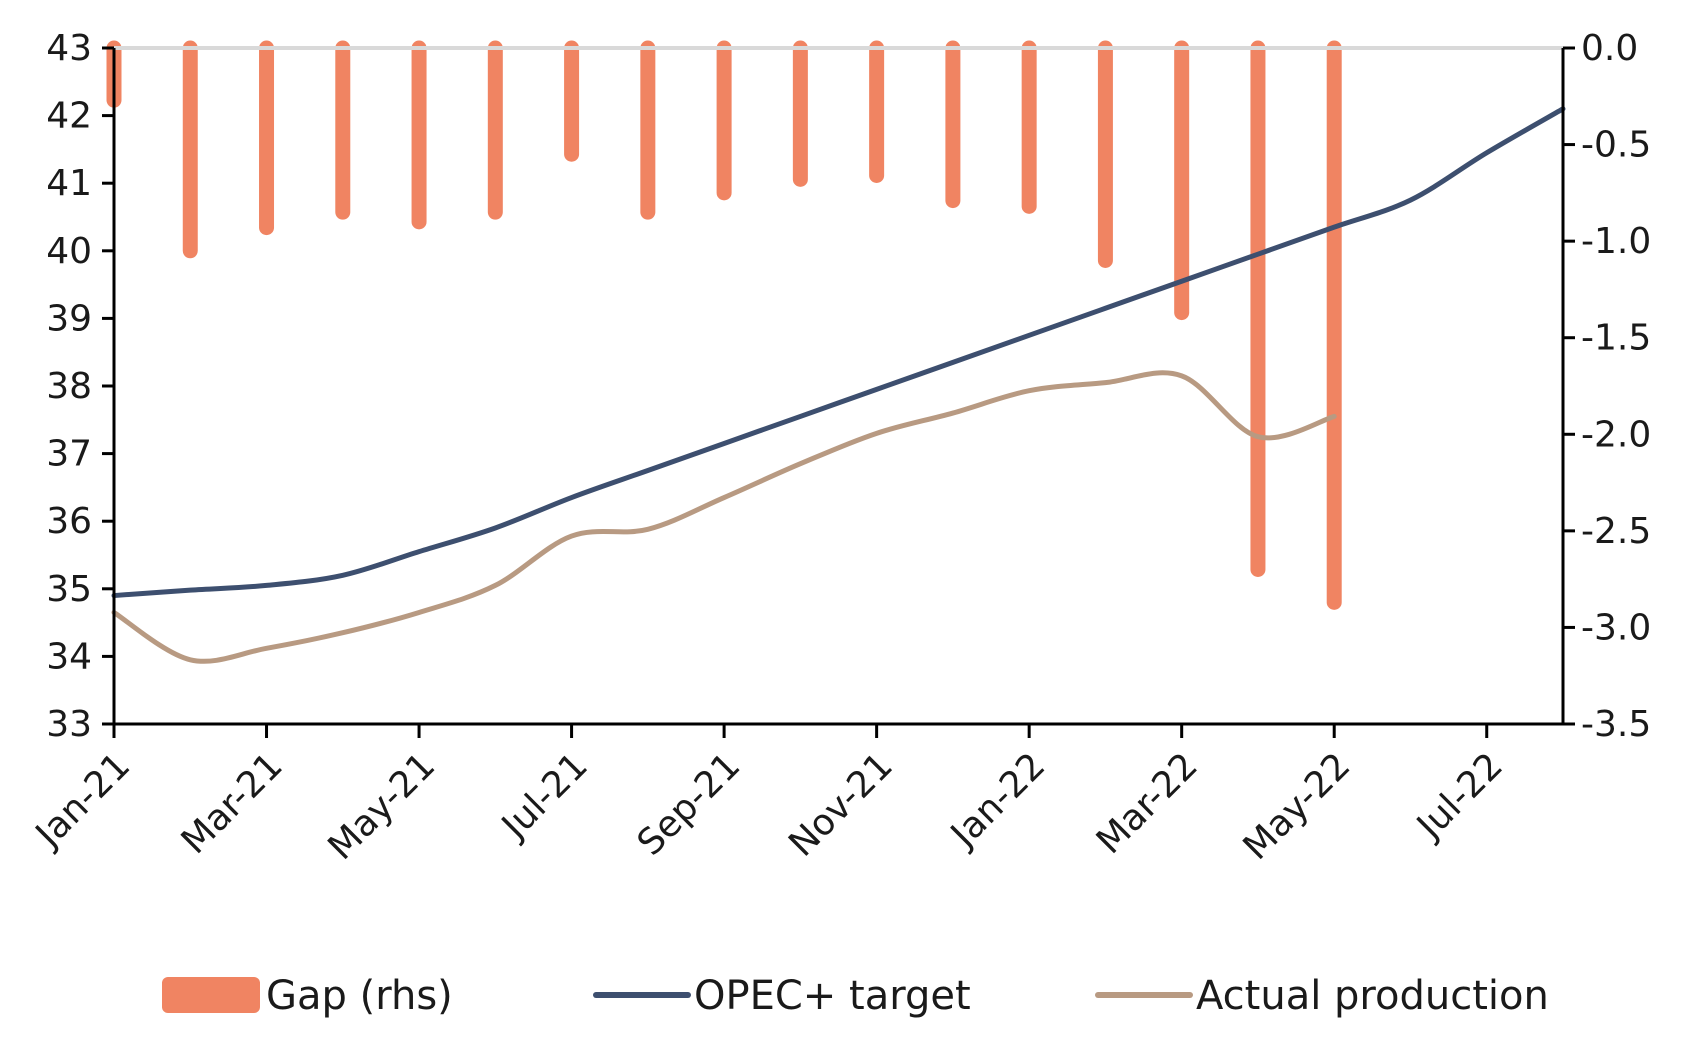 Image resolution: width=1690 pixels, height=1039 pixels. I want to click on right-tick-label: -2.0, so click(1616, 434).